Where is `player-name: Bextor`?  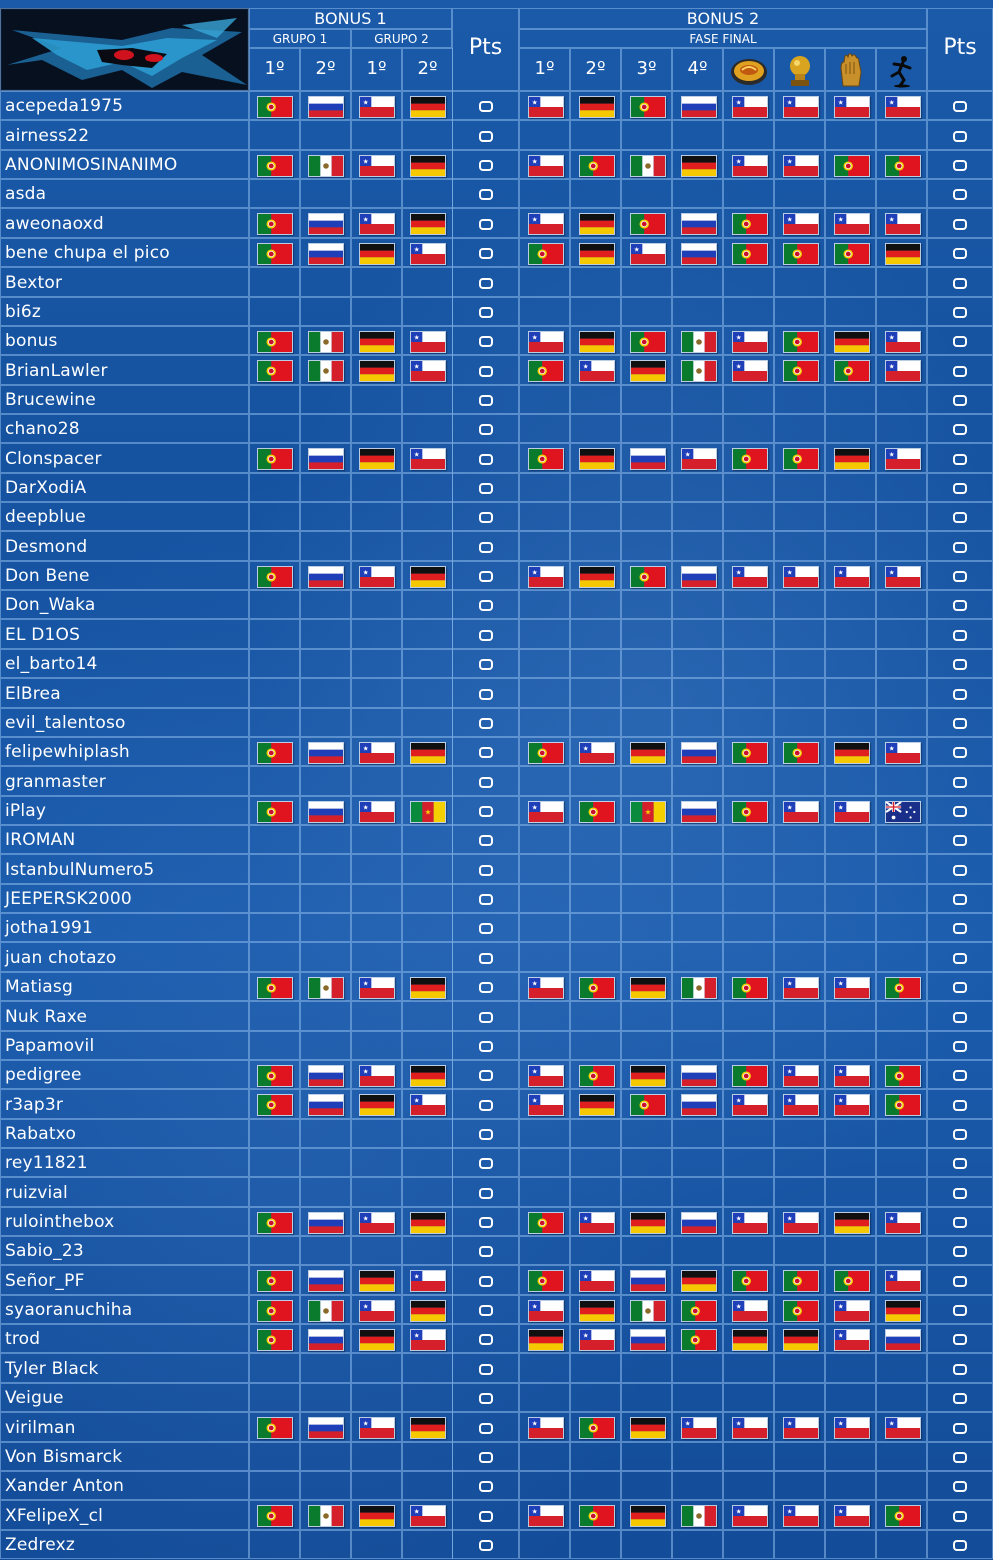
player-name: Bextor is located at coordinates (34, 283).